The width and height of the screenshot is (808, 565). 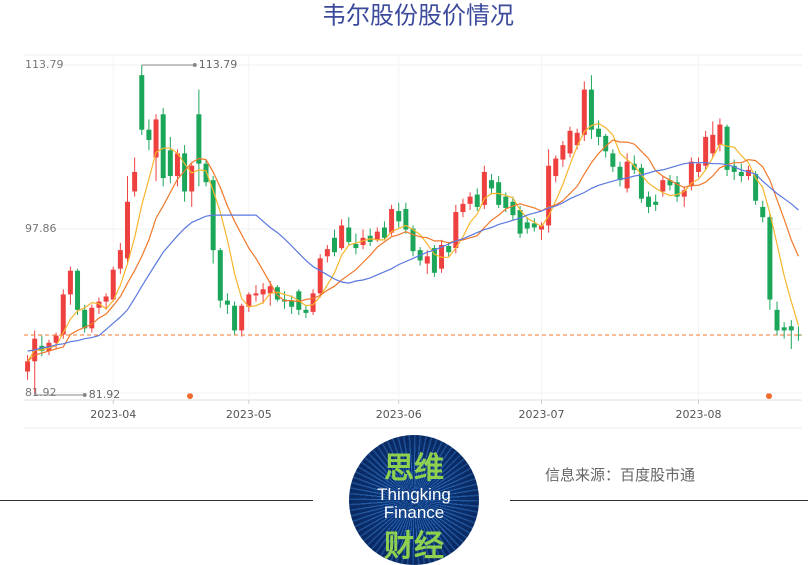 I want to click on x-tick-label: 2023-05, so click(x=249, y=414).